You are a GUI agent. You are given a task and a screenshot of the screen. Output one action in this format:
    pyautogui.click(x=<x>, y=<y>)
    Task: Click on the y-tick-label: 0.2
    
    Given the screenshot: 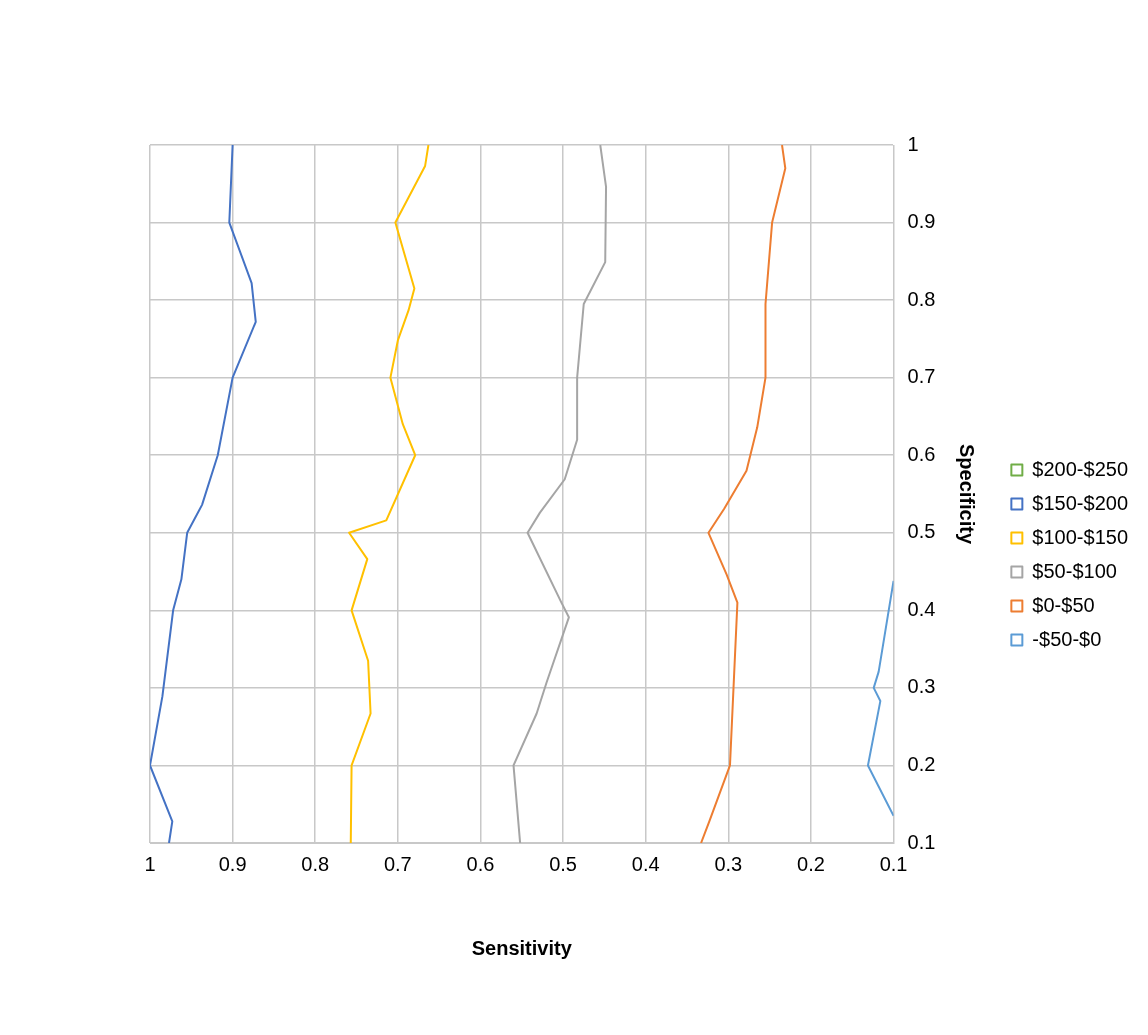 What is the action you would take?
    pyautogui.click(x=921, y=763)
    